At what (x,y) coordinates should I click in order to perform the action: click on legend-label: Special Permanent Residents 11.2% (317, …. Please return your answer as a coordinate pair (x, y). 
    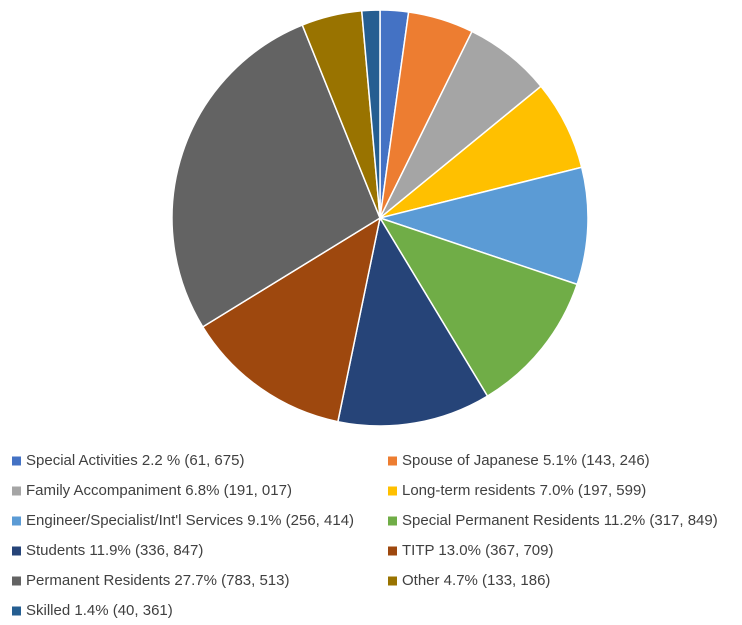
    Looking at the image, I should click on (560, 520).